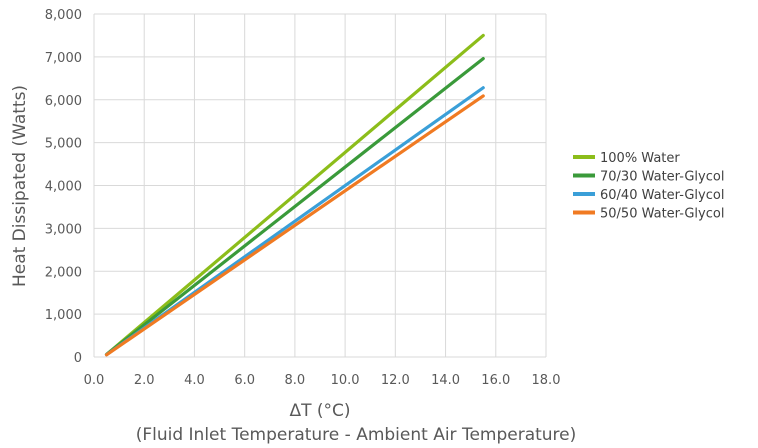 This screenshot has width=758, height=448. I want to click on y-tick-label: 2,000, so click(63, 272).